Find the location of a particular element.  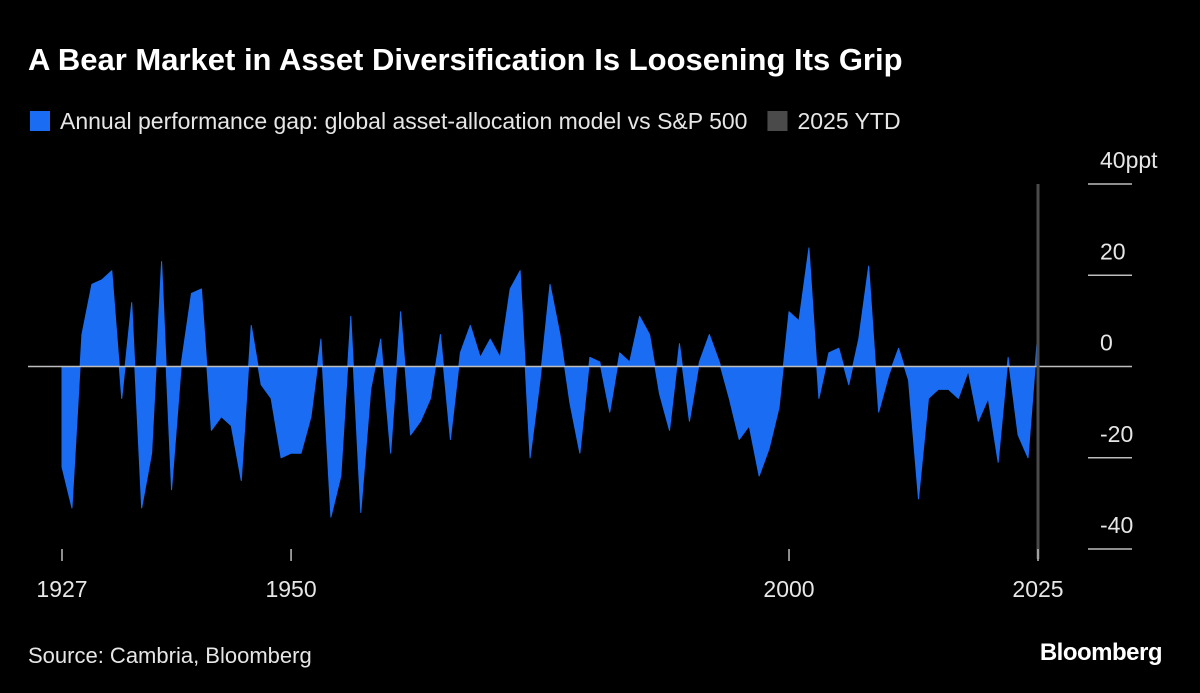

y-tick-label: 20 is located at coordinates (1113, 251).